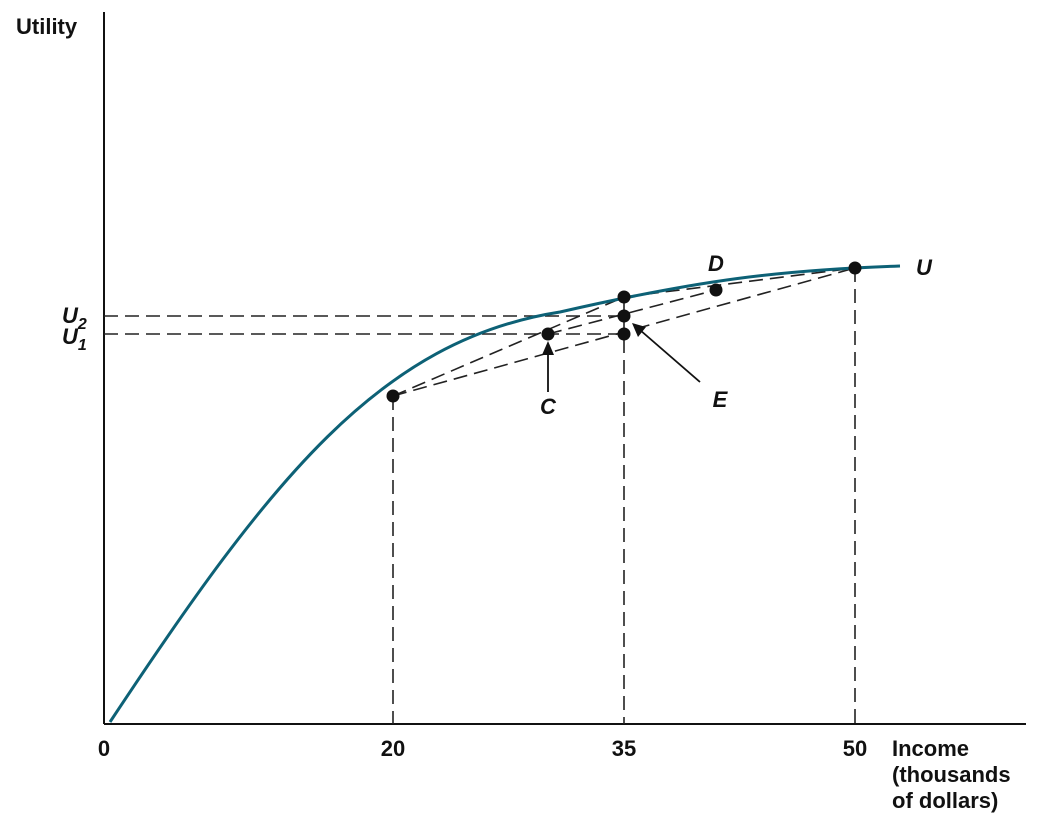 This screenshot has width=1056, height=828. I want to click on label-d: D, so click(716, 263).